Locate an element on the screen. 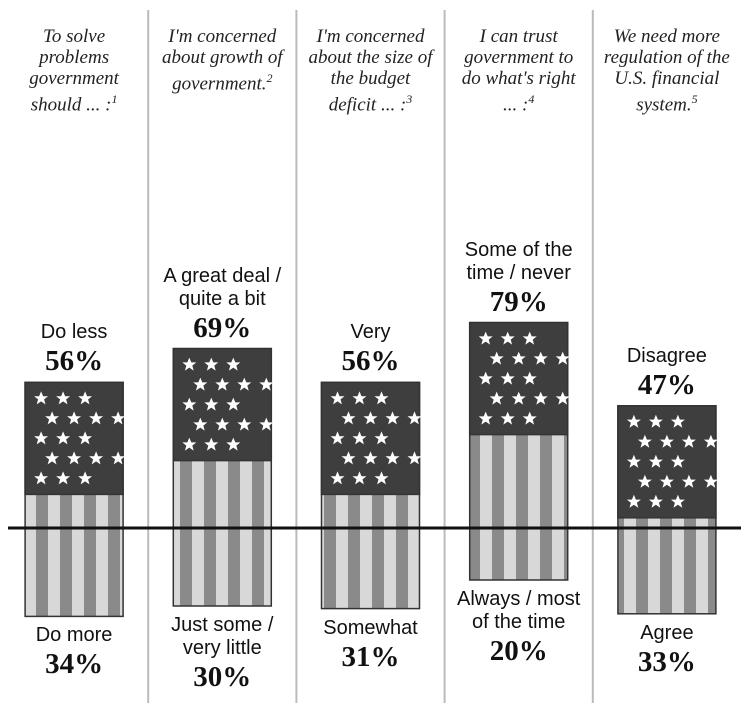  footnote: 2 is located at coordinates (269, 78).